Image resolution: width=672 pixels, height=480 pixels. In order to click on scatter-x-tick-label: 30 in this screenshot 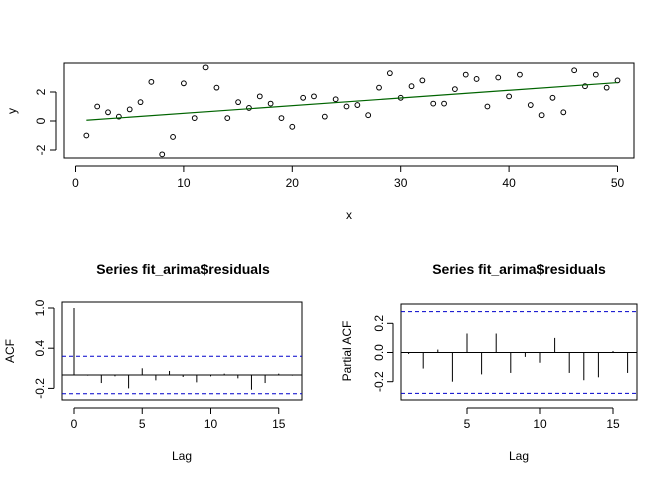, I will do `click(401, 183)`.